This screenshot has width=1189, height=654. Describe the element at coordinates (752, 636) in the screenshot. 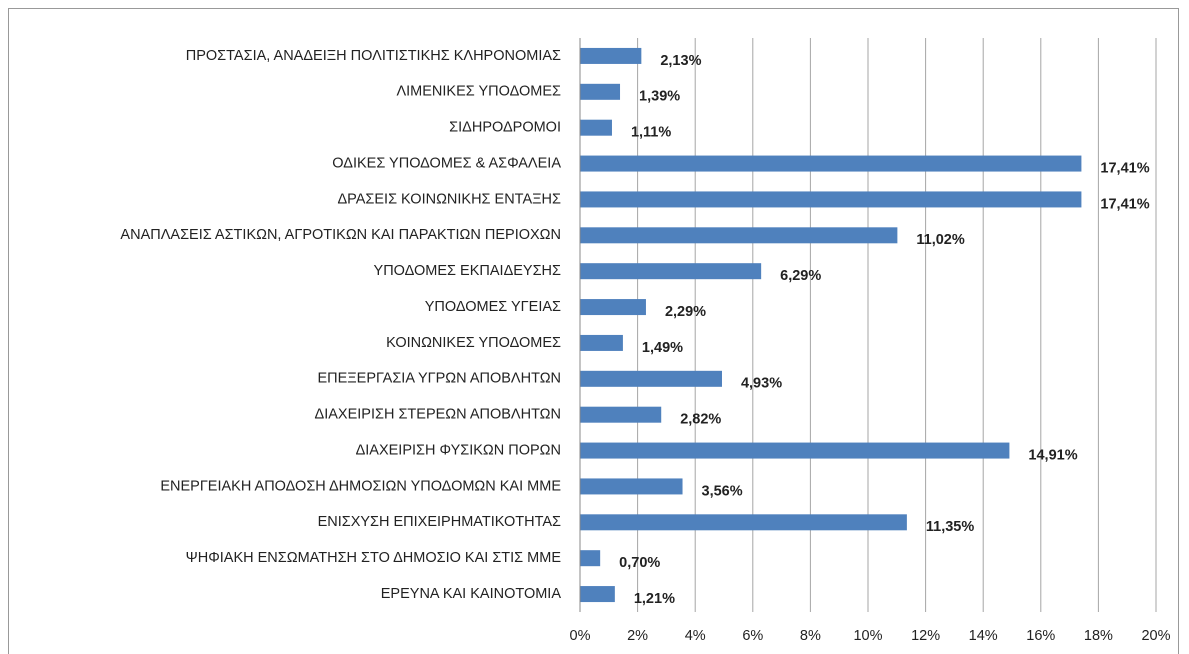

I see `x-tick-label: 6%` at that location.